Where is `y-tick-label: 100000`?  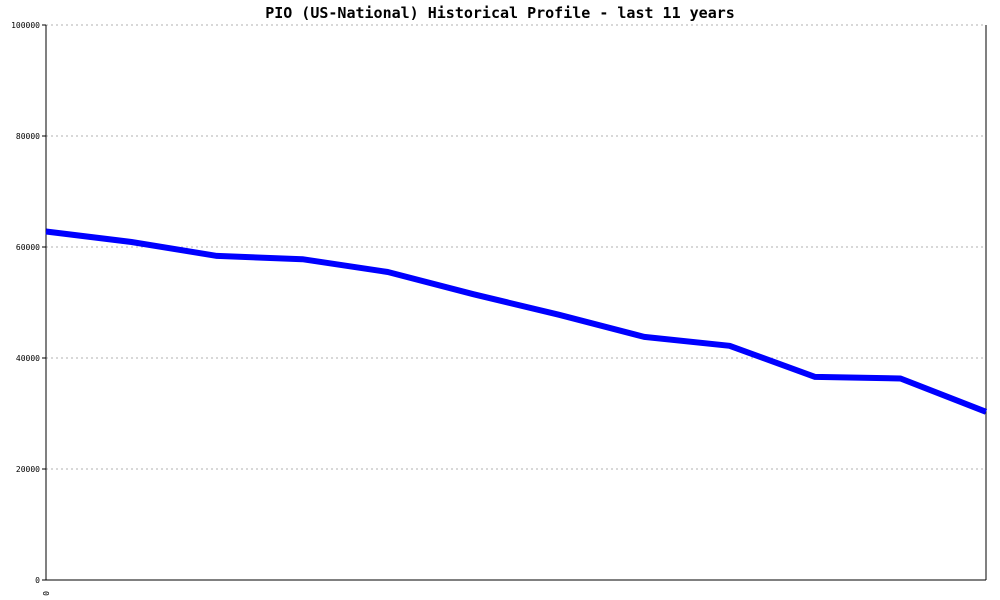
y-tick-label: 100000 is located at coordinates (25, 25).